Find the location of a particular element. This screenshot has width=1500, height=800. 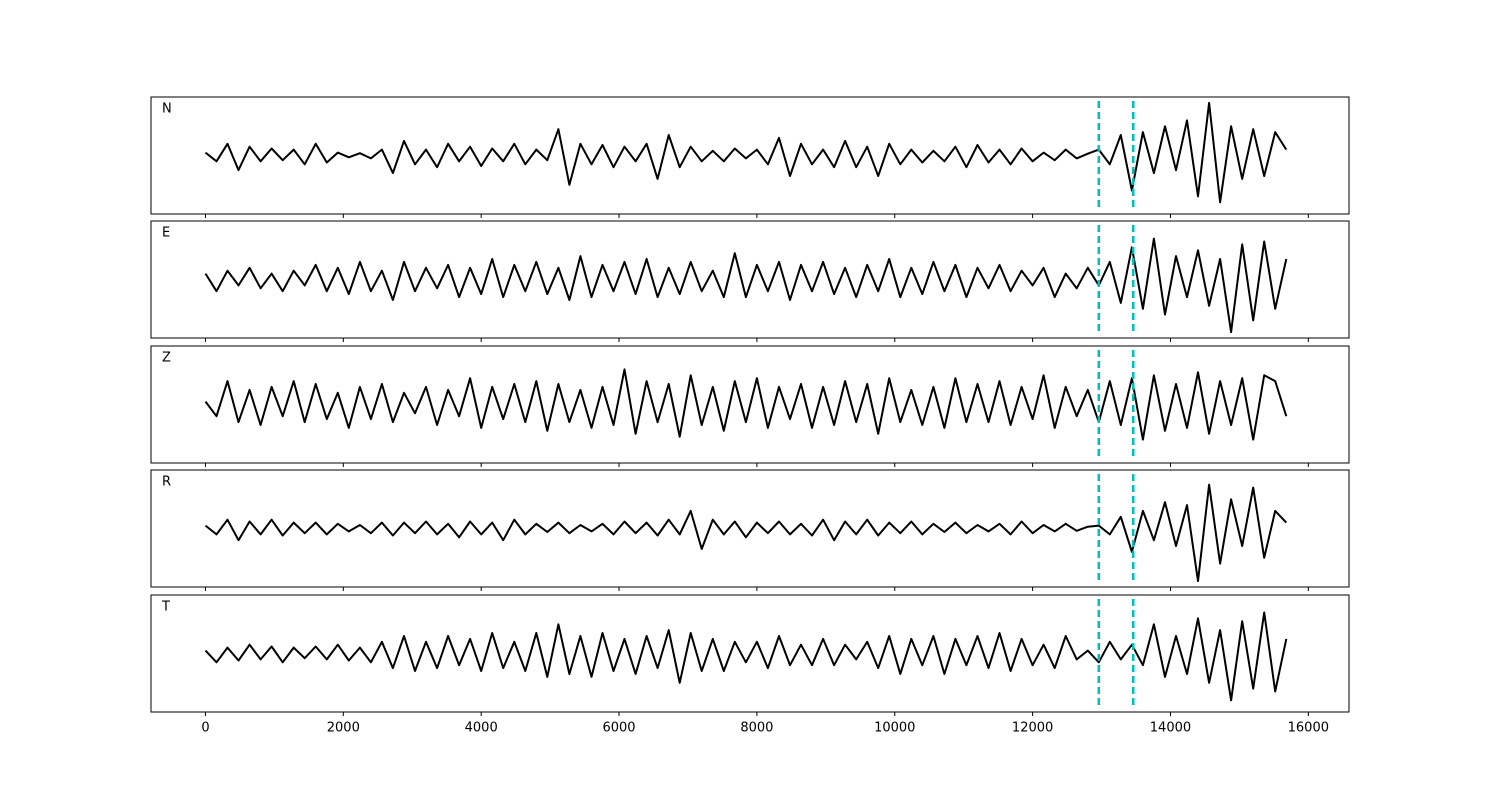

x-tick-label: 16000 is located at coordinates (1308, 728).